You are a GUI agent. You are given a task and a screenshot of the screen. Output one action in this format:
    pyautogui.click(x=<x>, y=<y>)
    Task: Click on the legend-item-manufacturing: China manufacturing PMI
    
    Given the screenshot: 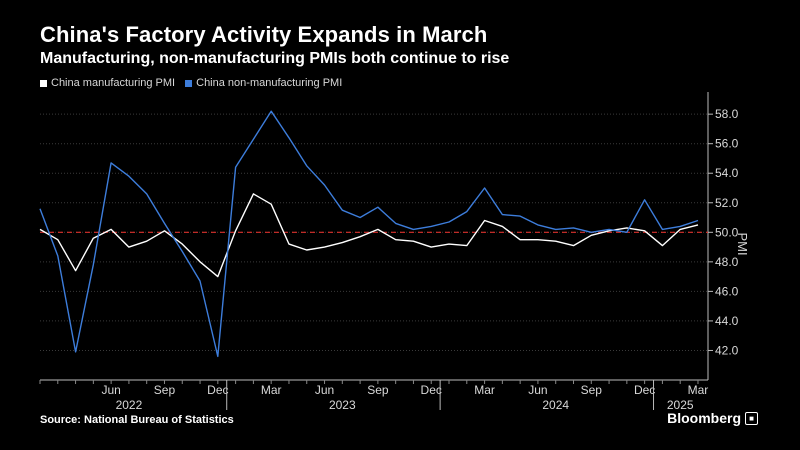 What is the action you would take?
    pyautogui.click(x=107, y=83)
    